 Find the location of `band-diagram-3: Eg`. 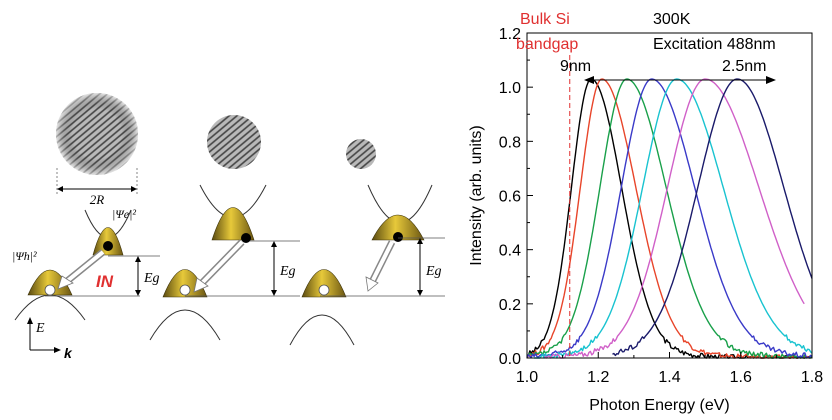

band-diagram-3: Eg is located at coordinates (367, 265).